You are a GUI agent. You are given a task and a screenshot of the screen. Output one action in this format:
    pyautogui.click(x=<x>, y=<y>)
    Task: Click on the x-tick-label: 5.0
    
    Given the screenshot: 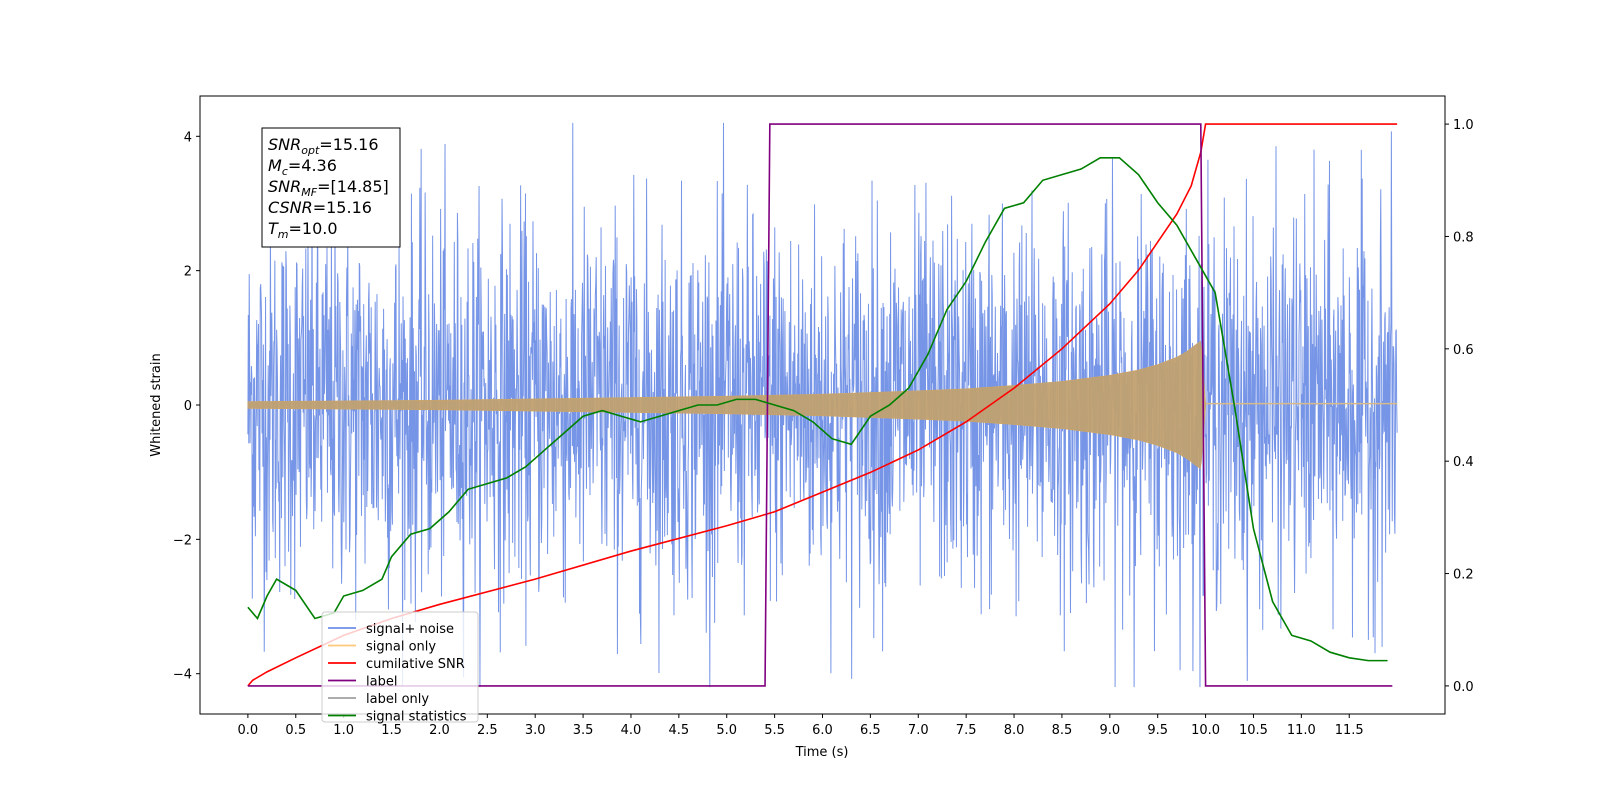 What is the action you would take?
    pyautogui.click(x=726, y=730)
    